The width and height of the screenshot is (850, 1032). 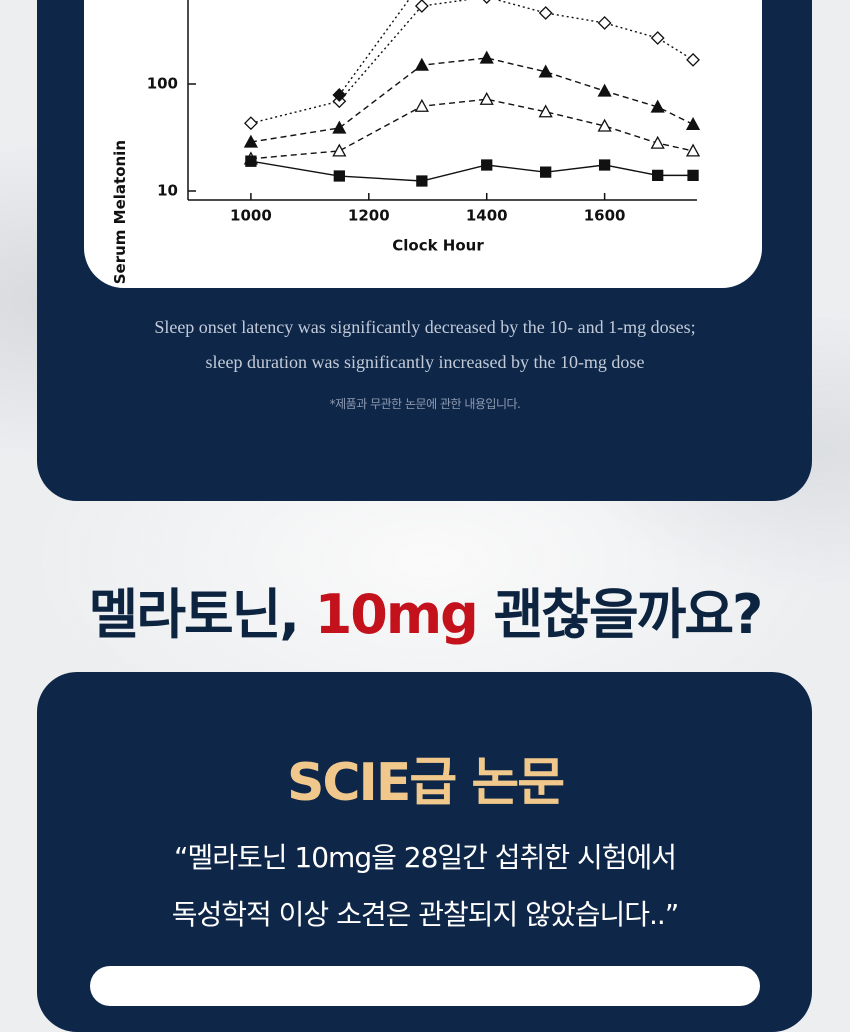 What do you see at coordinates (251, 216) in the screenshot?
I see `x-tick-label: 1000` at bounding box center [251, 216].